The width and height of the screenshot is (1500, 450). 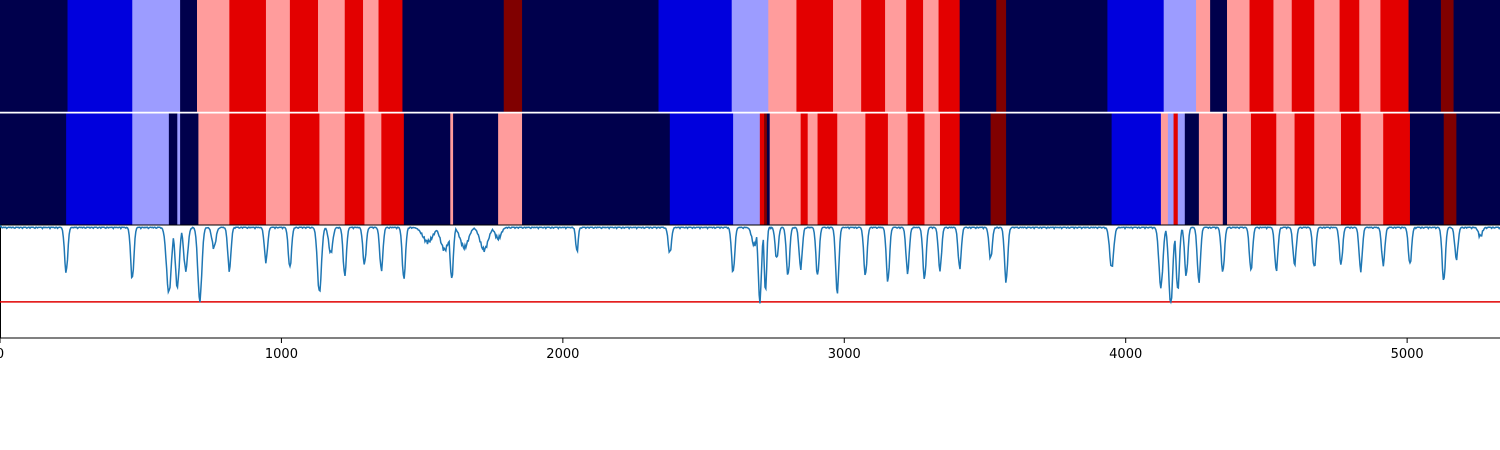 What do you see at coordinates (562, 354) in the screenshot?
I see `x-tick-label: 2000` at bounding box center [562, 354].